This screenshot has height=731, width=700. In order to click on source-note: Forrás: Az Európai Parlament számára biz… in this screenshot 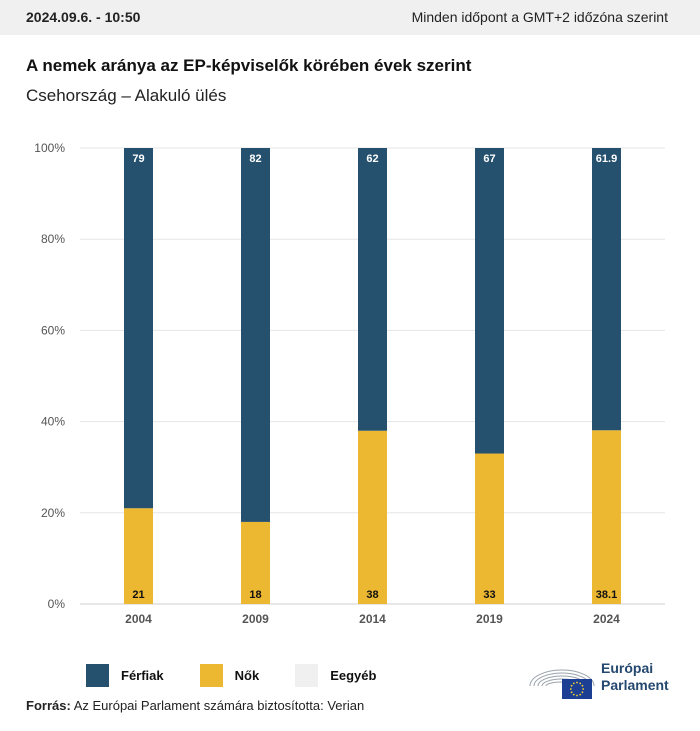, I will do `click(195, 705)`.